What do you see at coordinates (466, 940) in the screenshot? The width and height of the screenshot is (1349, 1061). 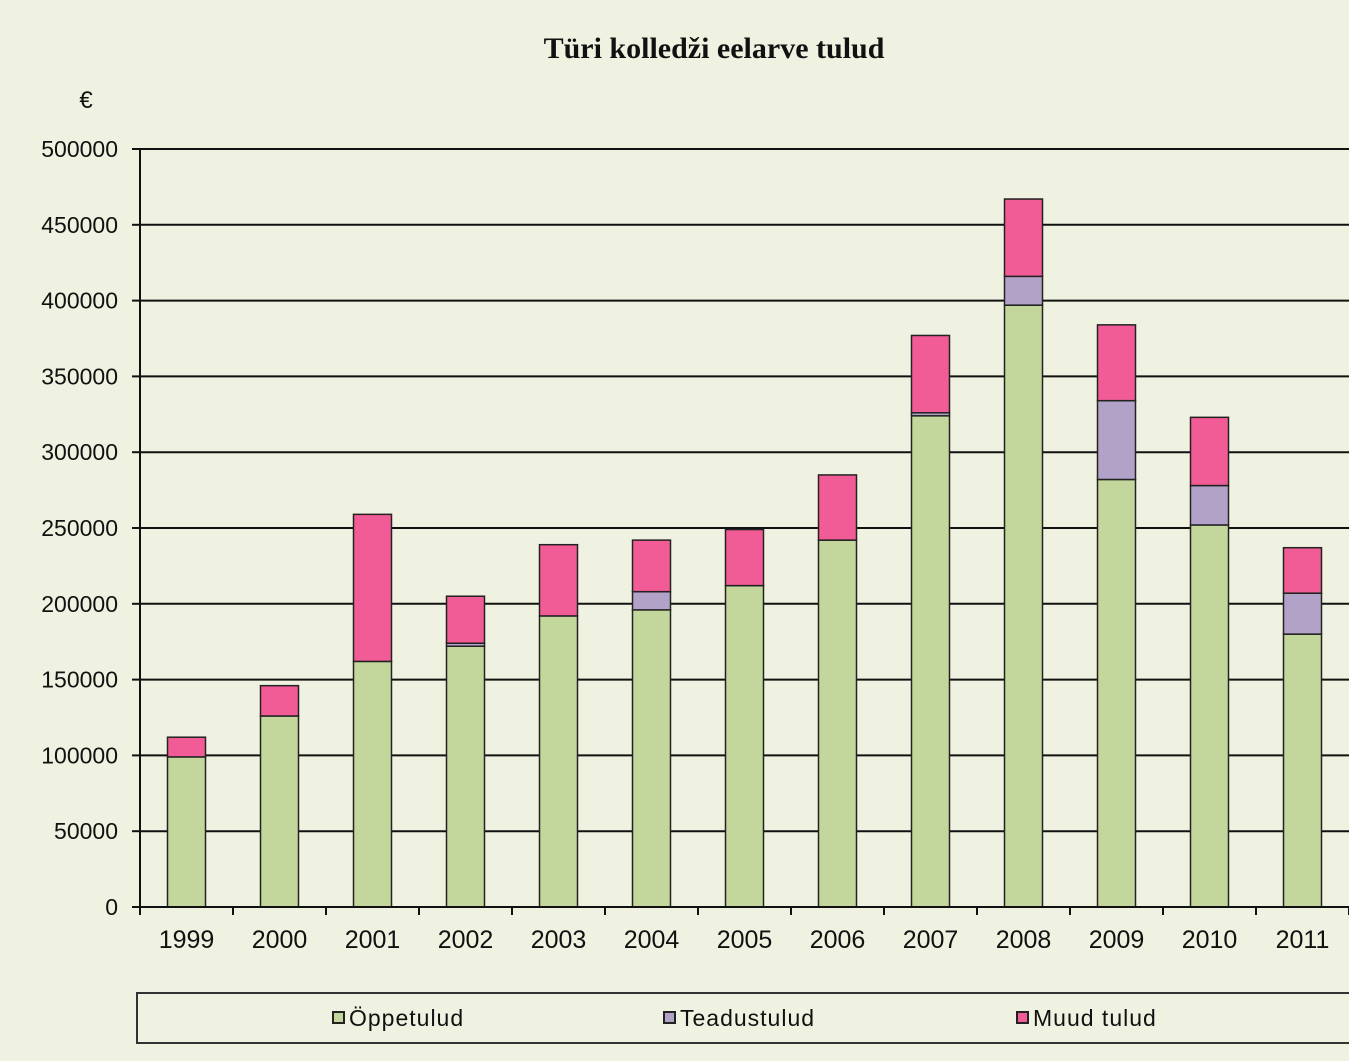 I see `x-tick-label: 2002` at bounding box center [466, 940].